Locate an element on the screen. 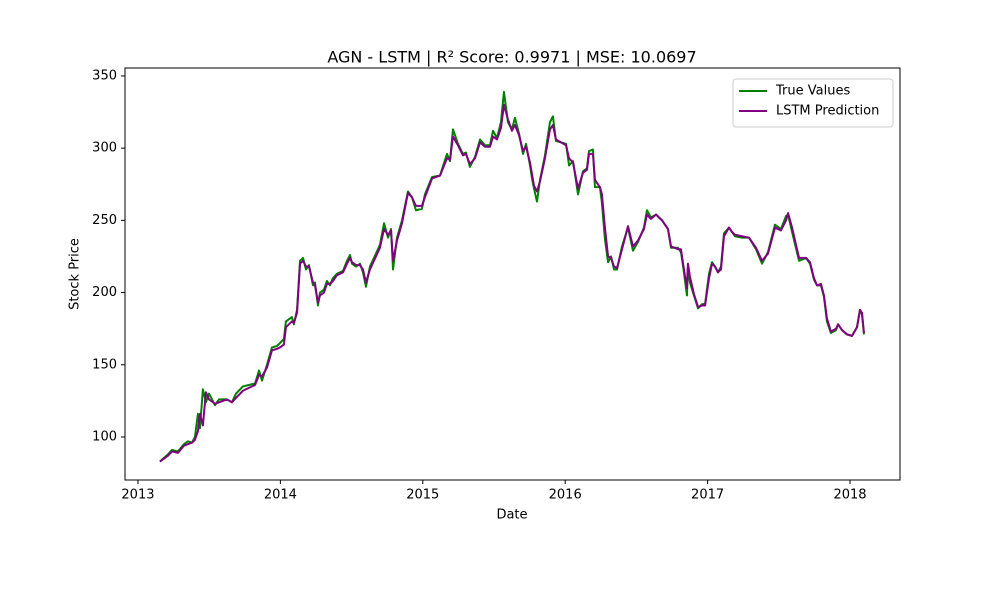 This screenshot has width=1000, height=600. legend-box is located at coordinates (813, 103).